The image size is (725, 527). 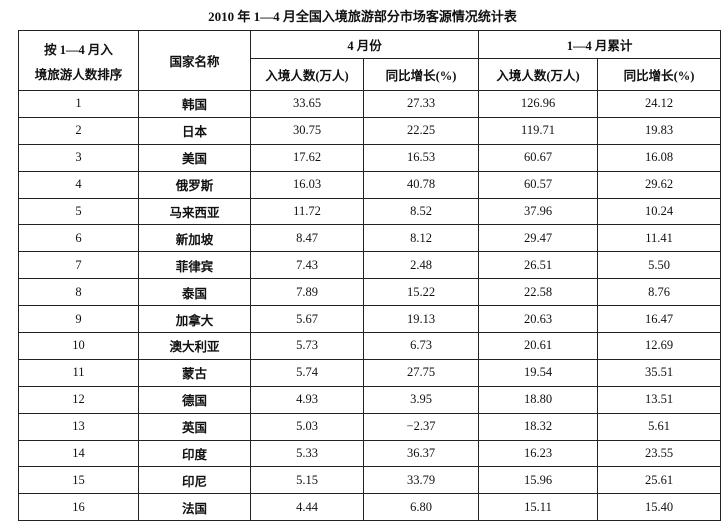 What do you see at coordinates (194, 60) in the screenshot?
I see `header-cell: 国家名称` at bounding box center [194, 60].